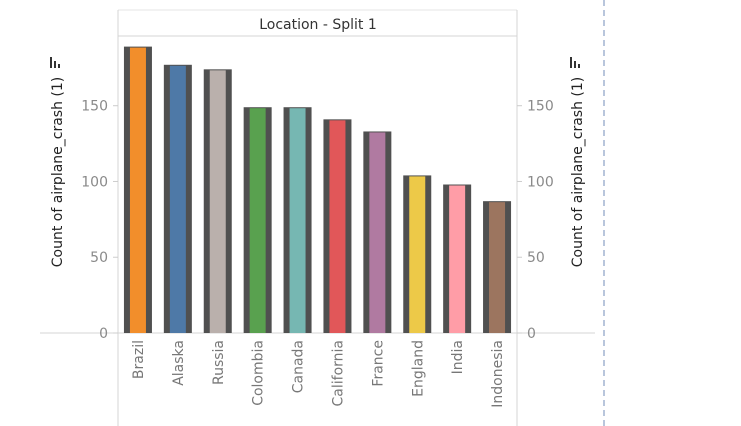  What do you see at coordinates (103, 334) in the screenshot?
I see `y-tick-label-left: 0` at bounding box center [103, 334].